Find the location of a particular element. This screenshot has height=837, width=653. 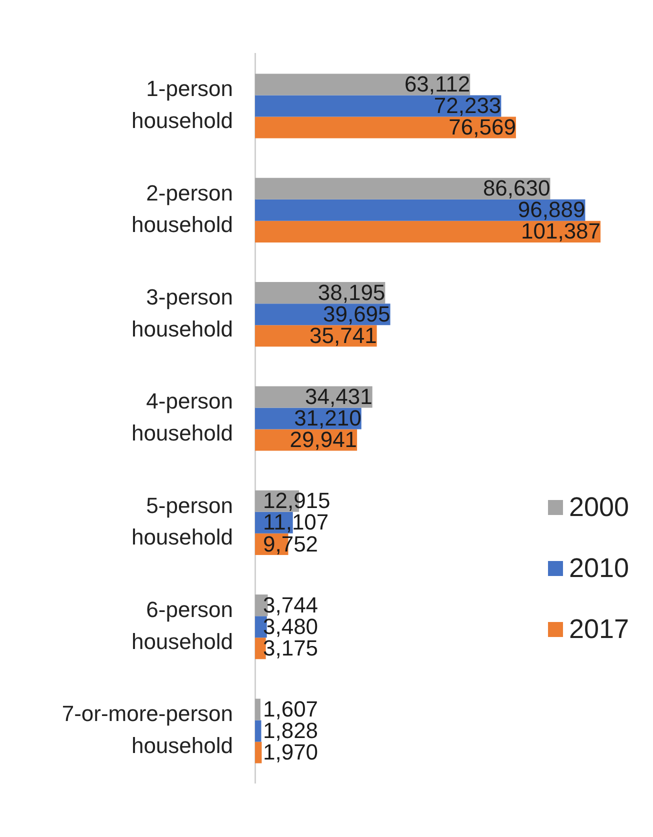

legend-label: 2017 is located at coordinates (599, 629).